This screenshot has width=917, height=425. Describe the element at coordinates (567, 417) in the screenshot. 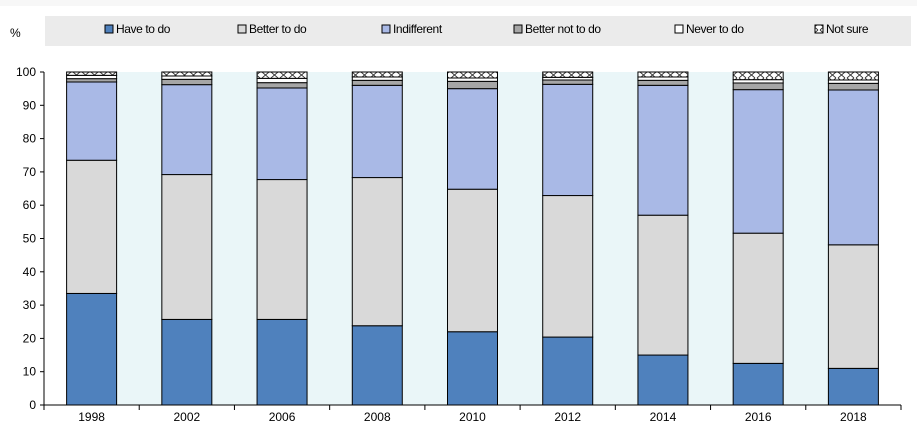

I see `x-tick-label: 2012` at that location.